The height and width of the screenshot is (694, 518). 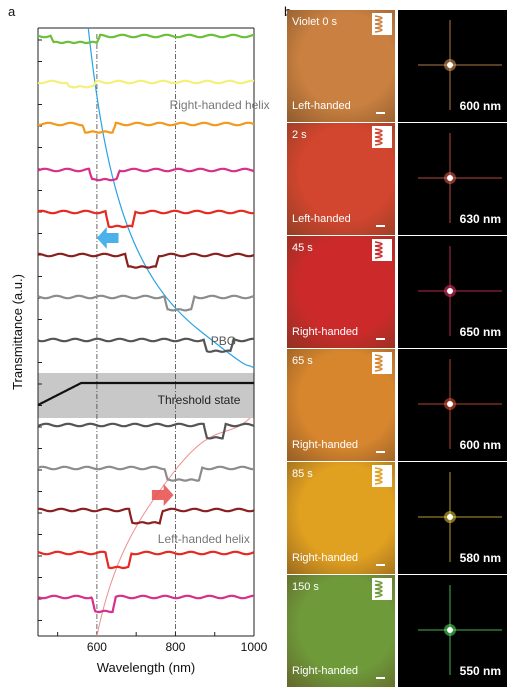 I want to click on emission-wavelength-label: 650 nm, so click(x=480, y=332).